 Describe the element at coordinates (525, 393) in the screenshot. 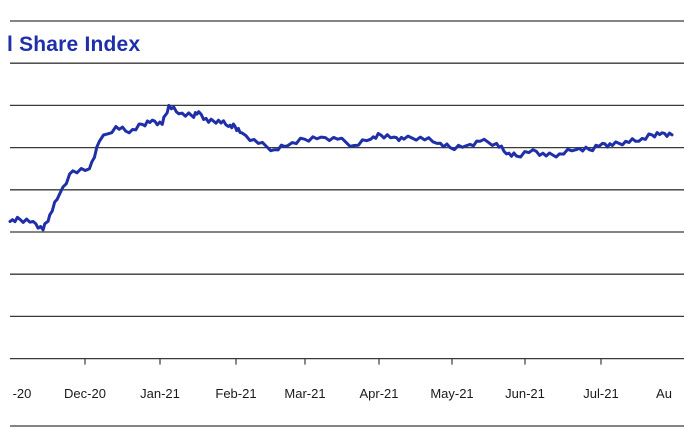

I see `x-tick-label-7: Jun-21` at that location.